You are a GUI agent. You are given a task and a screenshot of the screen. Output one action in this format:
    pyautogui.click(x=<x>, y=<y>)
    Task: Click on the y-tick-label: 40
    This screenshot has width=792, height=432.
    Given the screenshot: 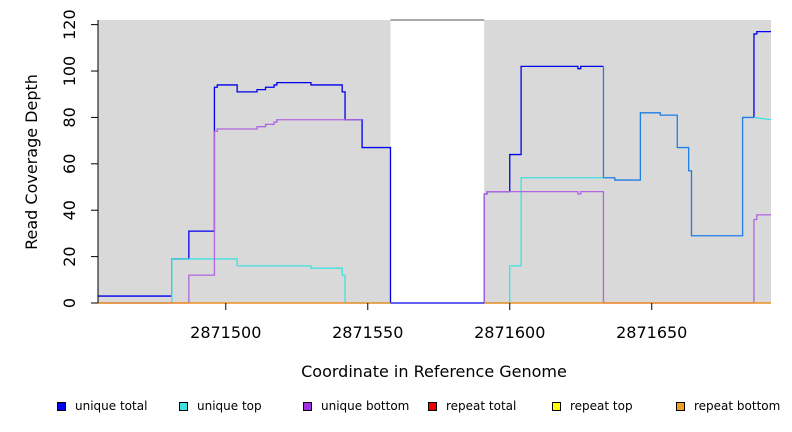 What is the action you would take?
    pyautogui.click(x=69, y=210)
    